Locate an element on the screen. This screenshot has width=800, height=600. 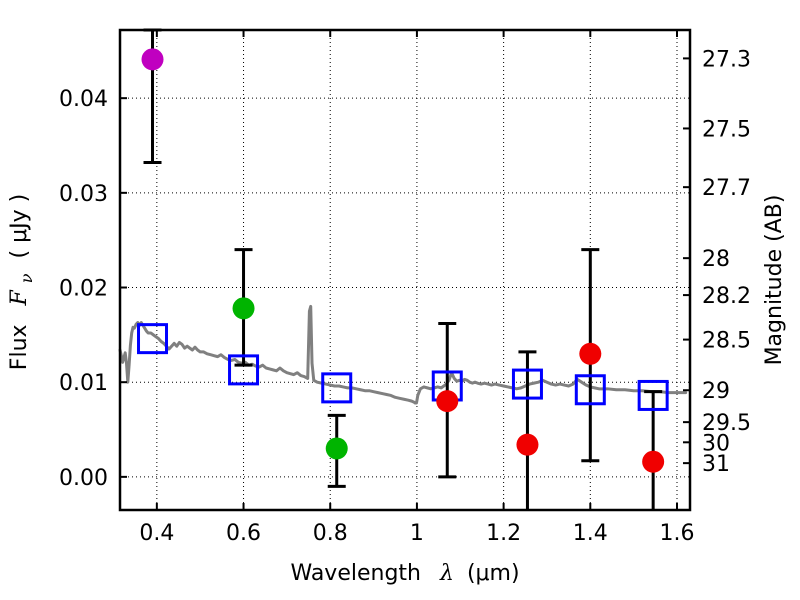
x-tick-label-3: 1 is located at coordinates (417, 533).